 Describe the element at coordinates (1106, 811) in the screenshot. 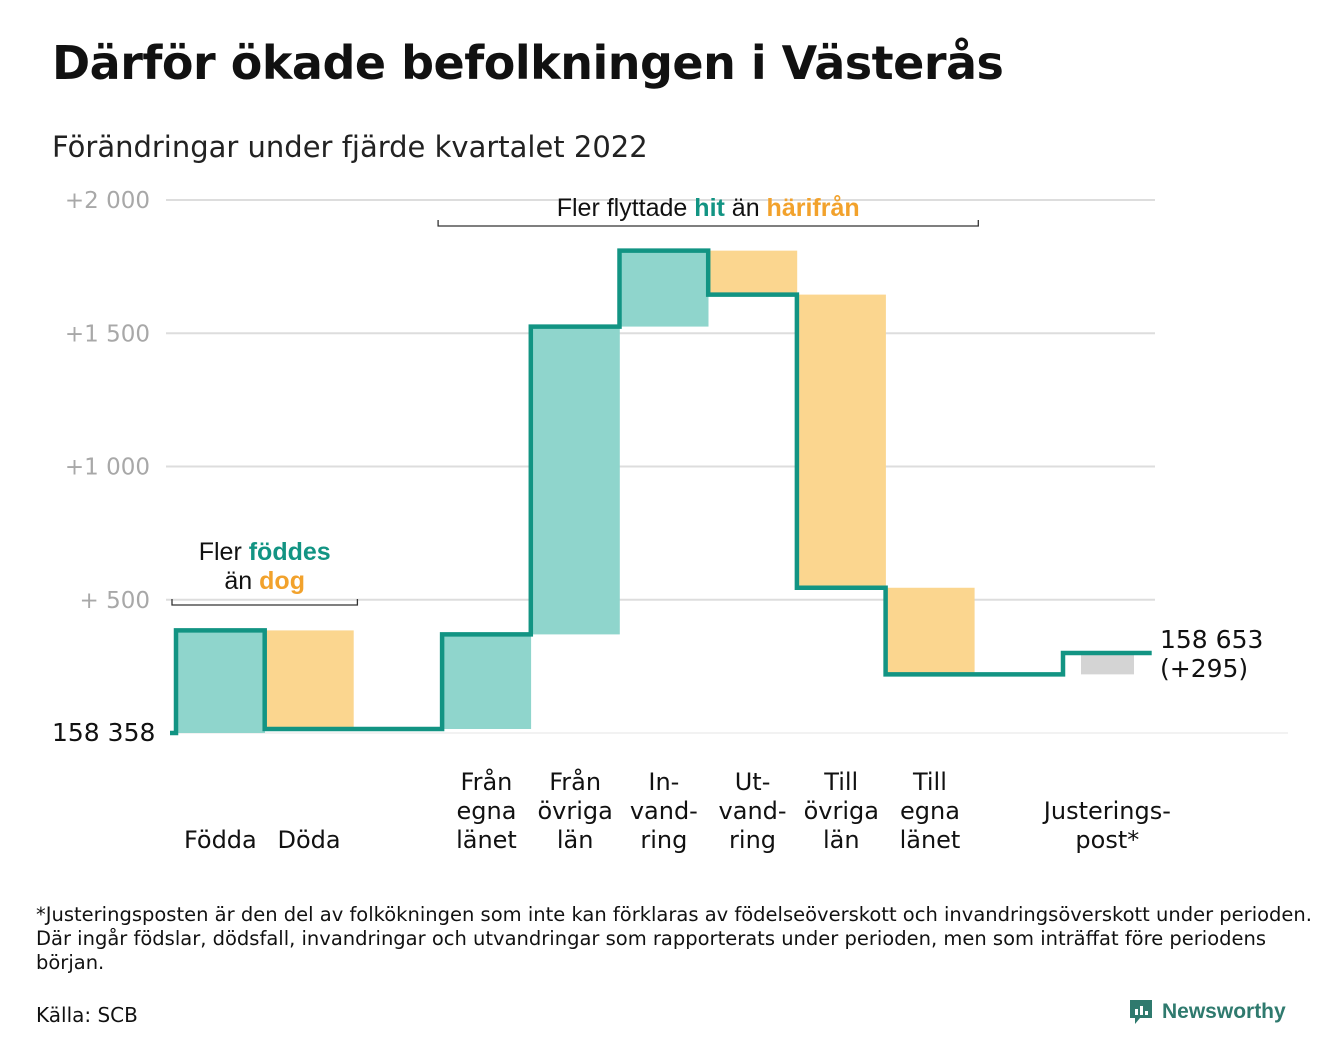

I see `x-category-label: Justerings-` at that location.